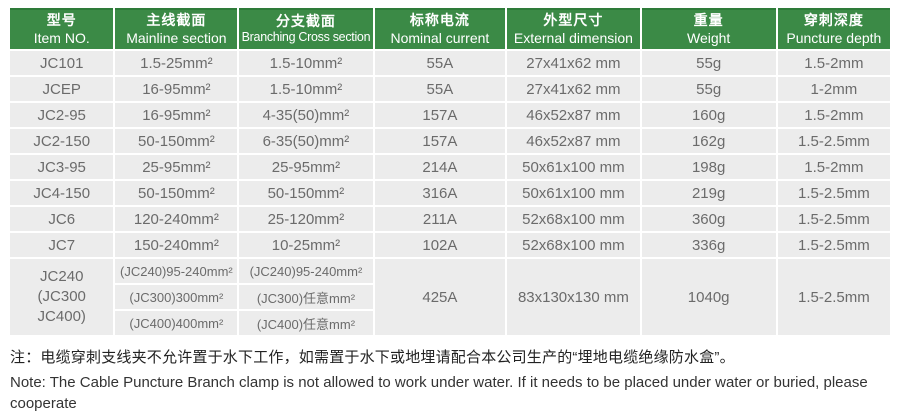 The image size is (900, 412). Describe the element at coordinates (62, 115) in the screenshot. I see `cell-item-no: JC2-95` at that location.